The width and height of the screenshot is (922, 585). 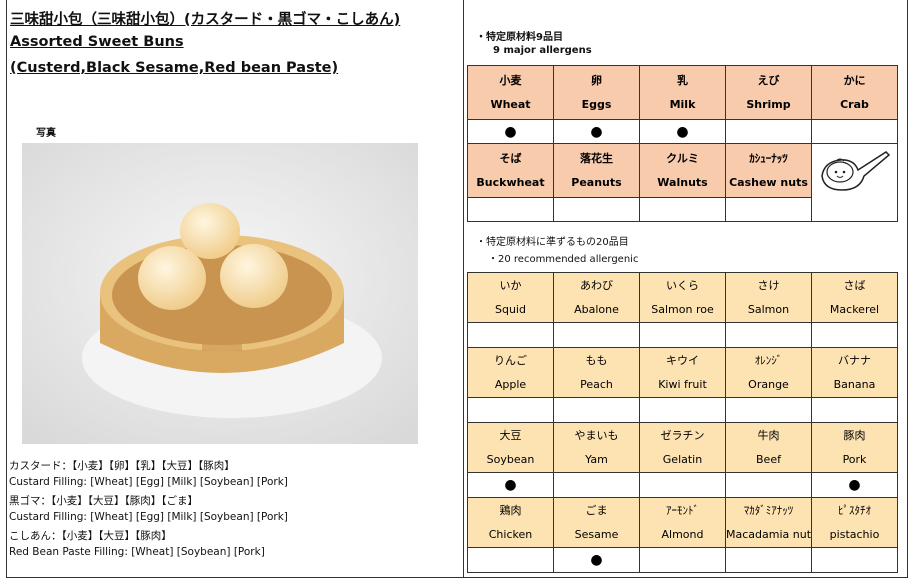 I want to click on allergen-jp: 大豆, so click(x=510, y=435).